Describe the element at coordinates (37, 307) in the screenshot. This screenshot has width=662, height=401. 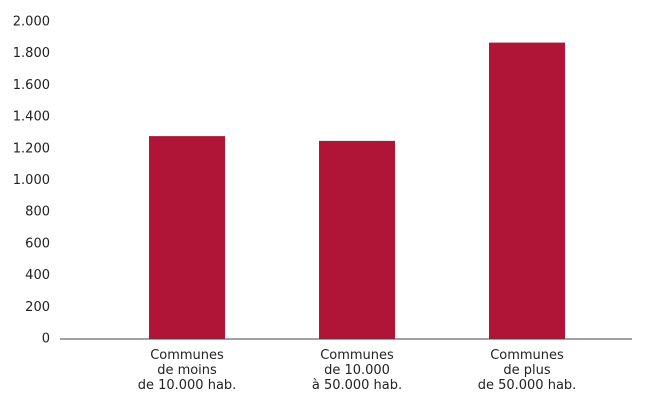
I see `y-tick-label: 200` at that location.